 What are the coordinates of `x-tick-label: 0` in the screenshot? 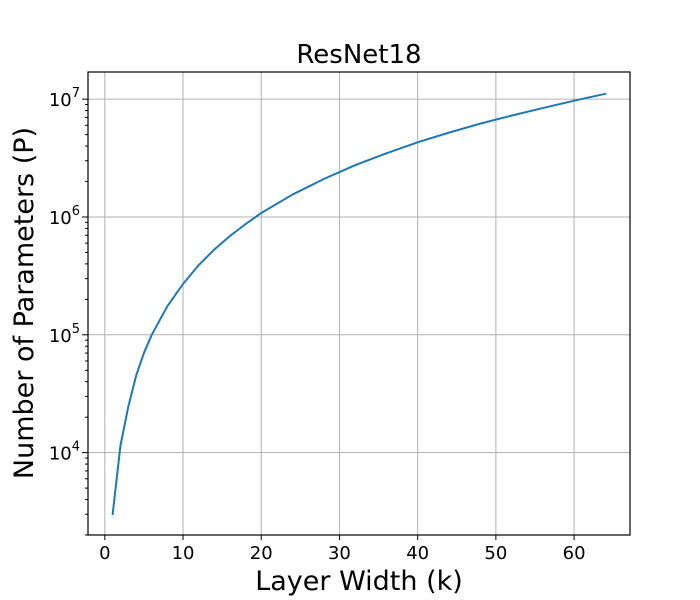 It's located at (104, 553).